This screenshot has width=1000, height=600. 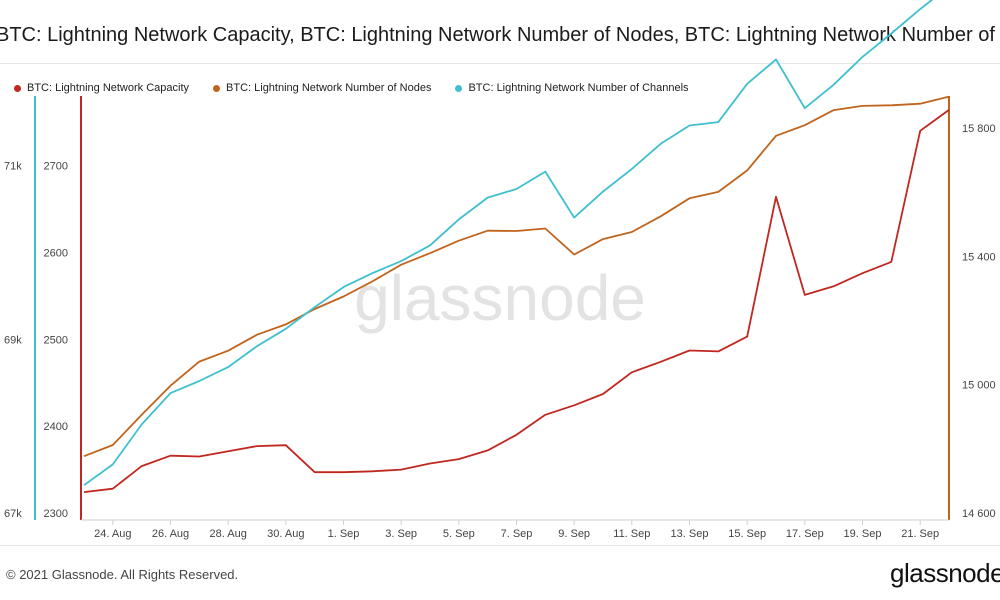 What do you see at coordinates (108, 88) in the screenshot?
I see `legend-label-capacity: BTC: Lightning Network Capacity` at bounding box center [108, 88].